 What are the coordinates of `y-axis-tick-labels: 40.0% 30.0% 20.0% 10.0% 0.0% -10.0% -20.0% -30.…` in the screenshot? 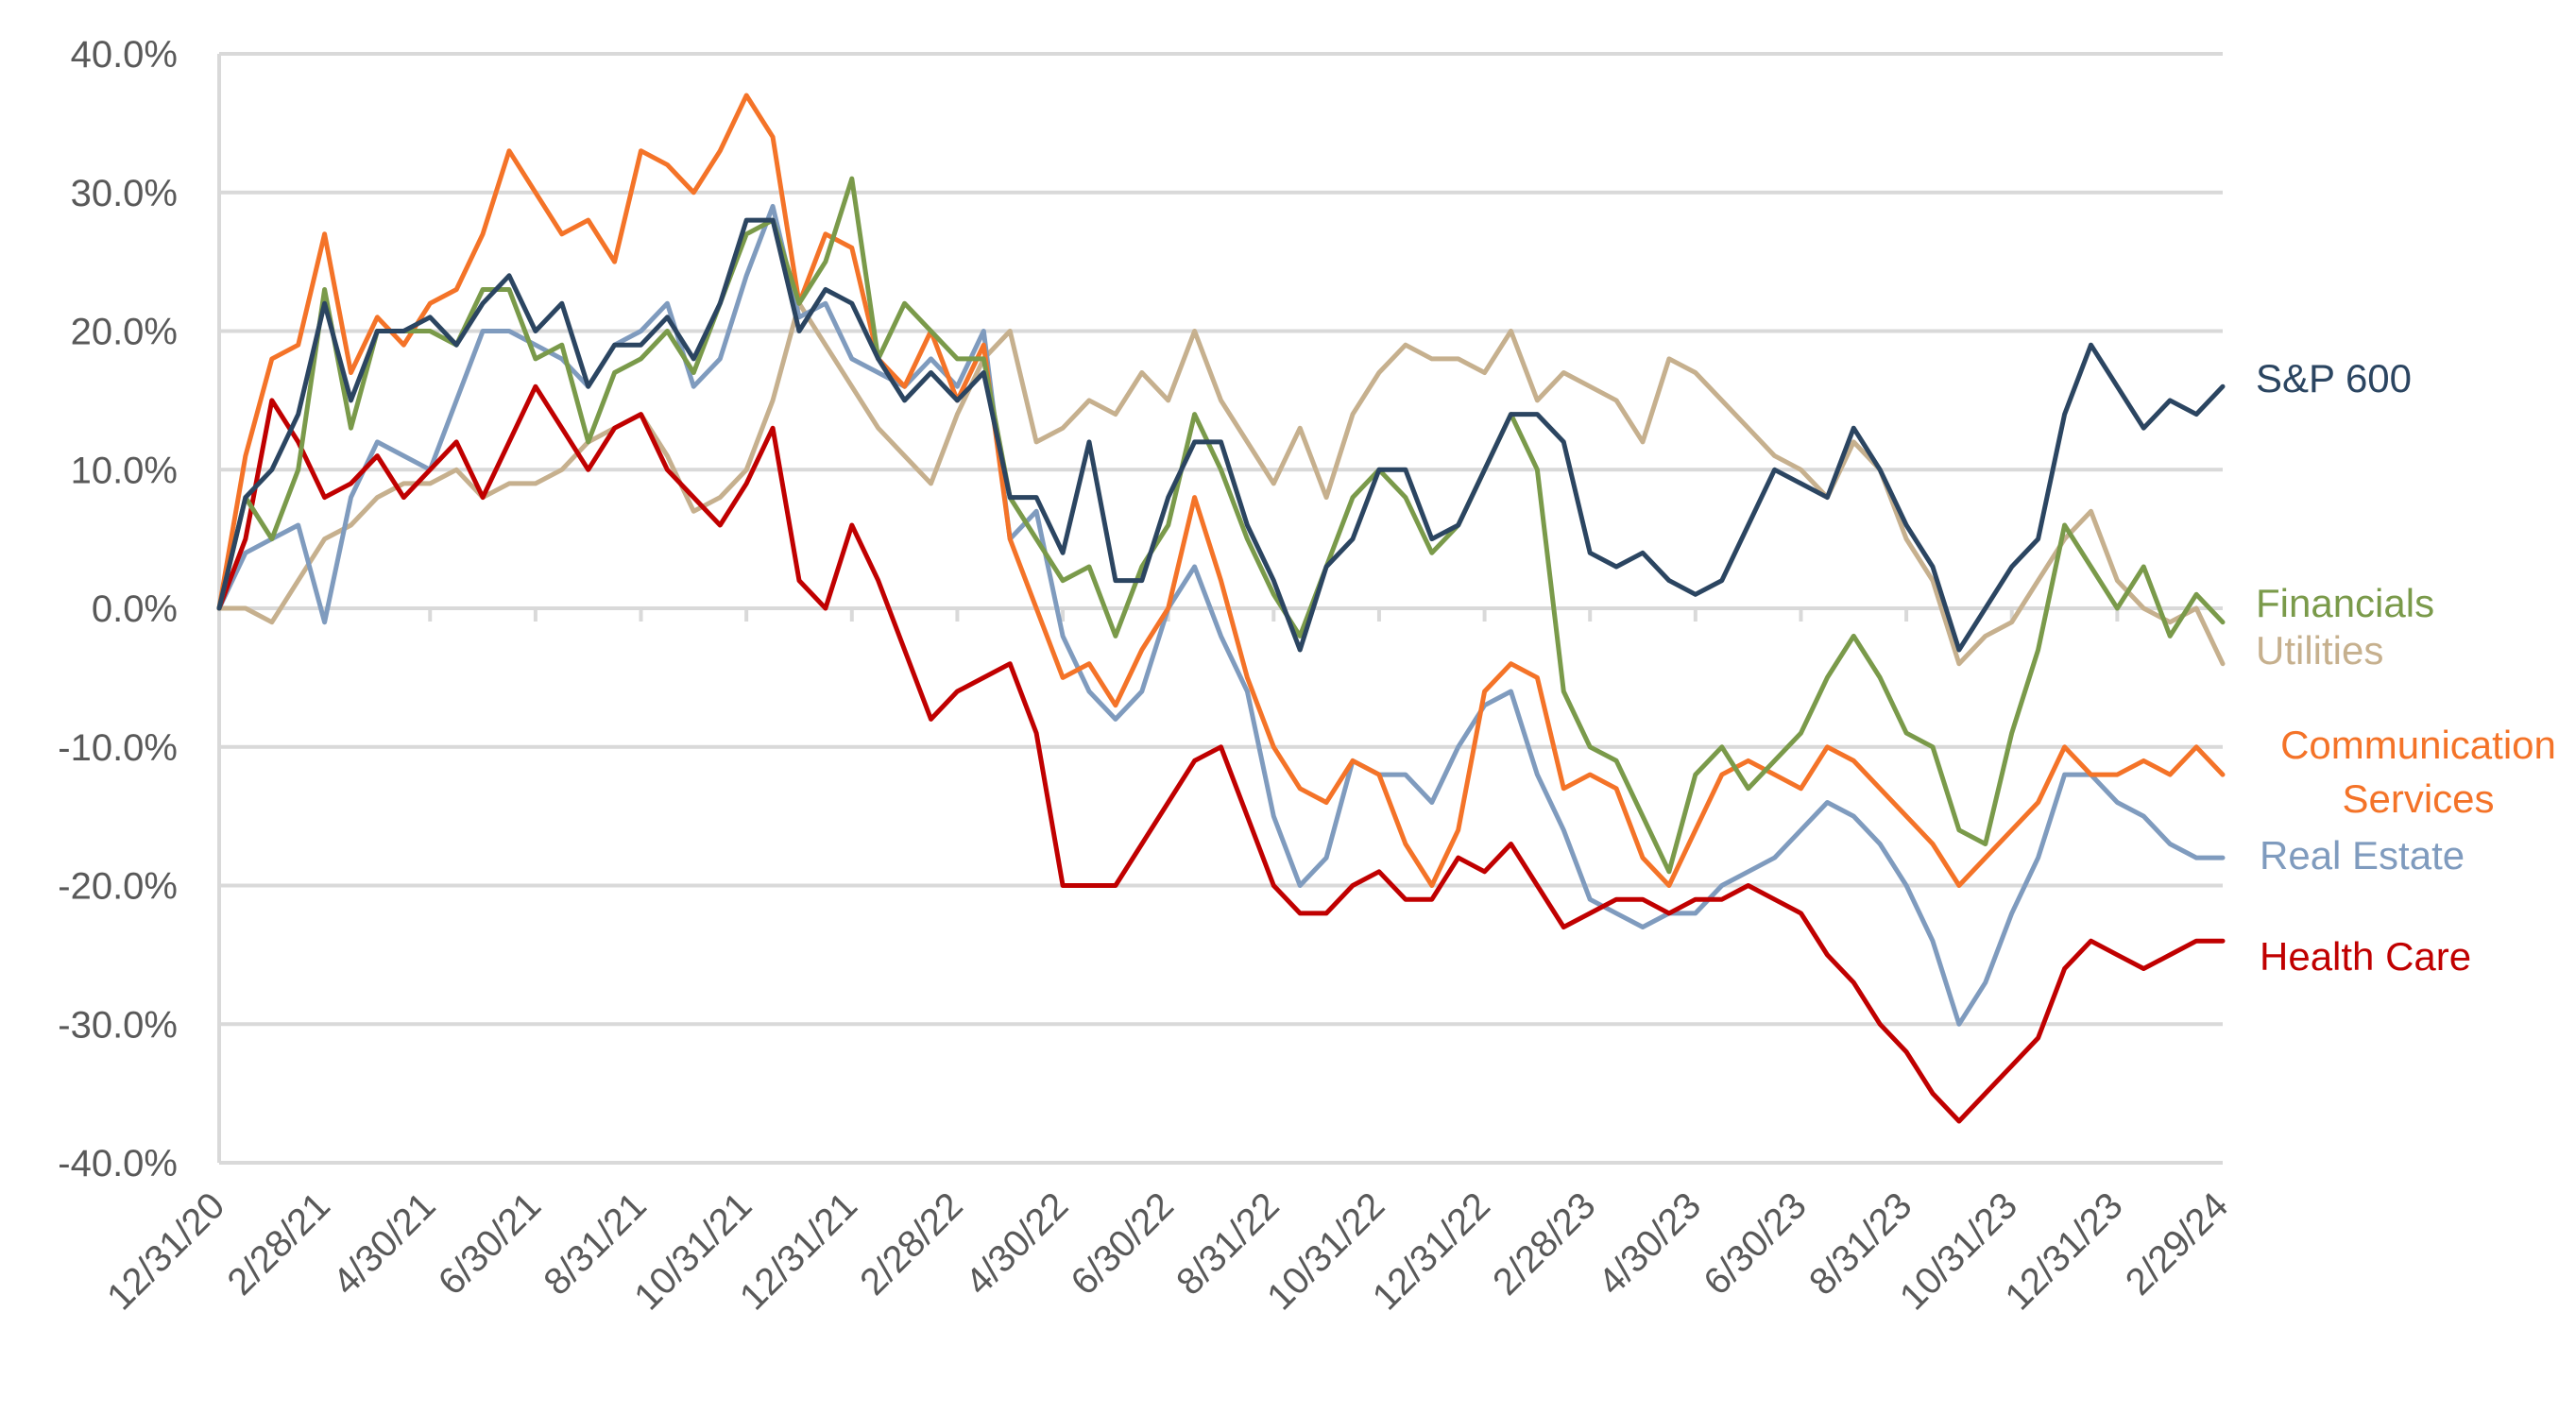 It's located at (118, 609).